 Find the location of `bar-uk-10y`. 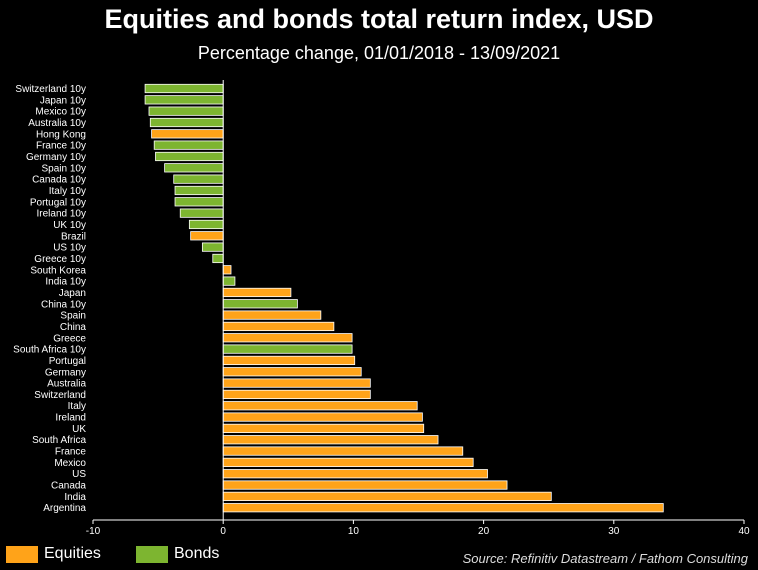

bar-uk-10y is located at coordinates (206, 224).